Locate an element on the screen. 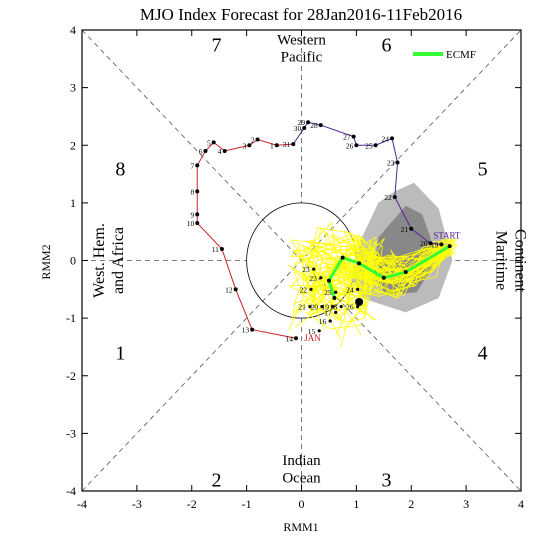 The width and height of the screenshot is (547, 547). forecast-day-label: 25 is located at coordinates (328, 292).